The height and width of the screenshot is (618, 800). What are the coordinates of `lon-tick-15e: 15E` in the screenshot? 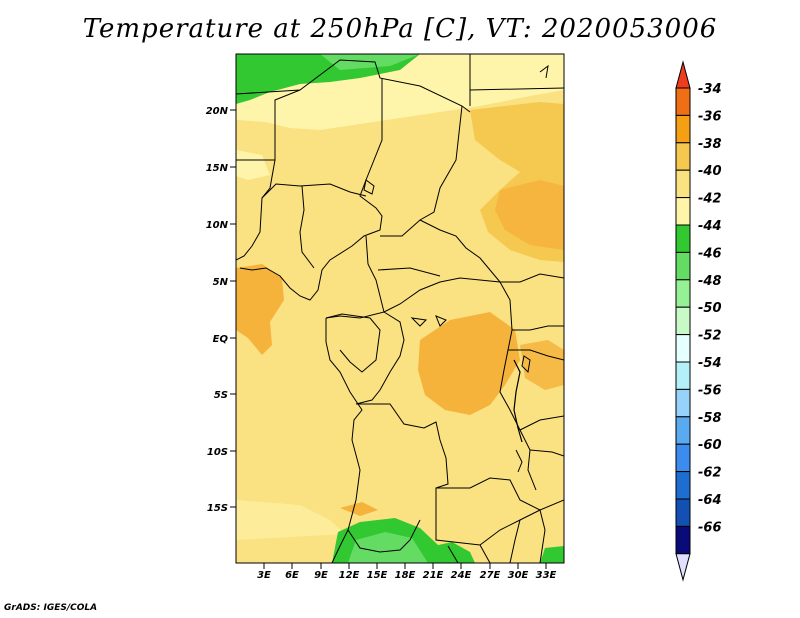 It's located at (377, 572).